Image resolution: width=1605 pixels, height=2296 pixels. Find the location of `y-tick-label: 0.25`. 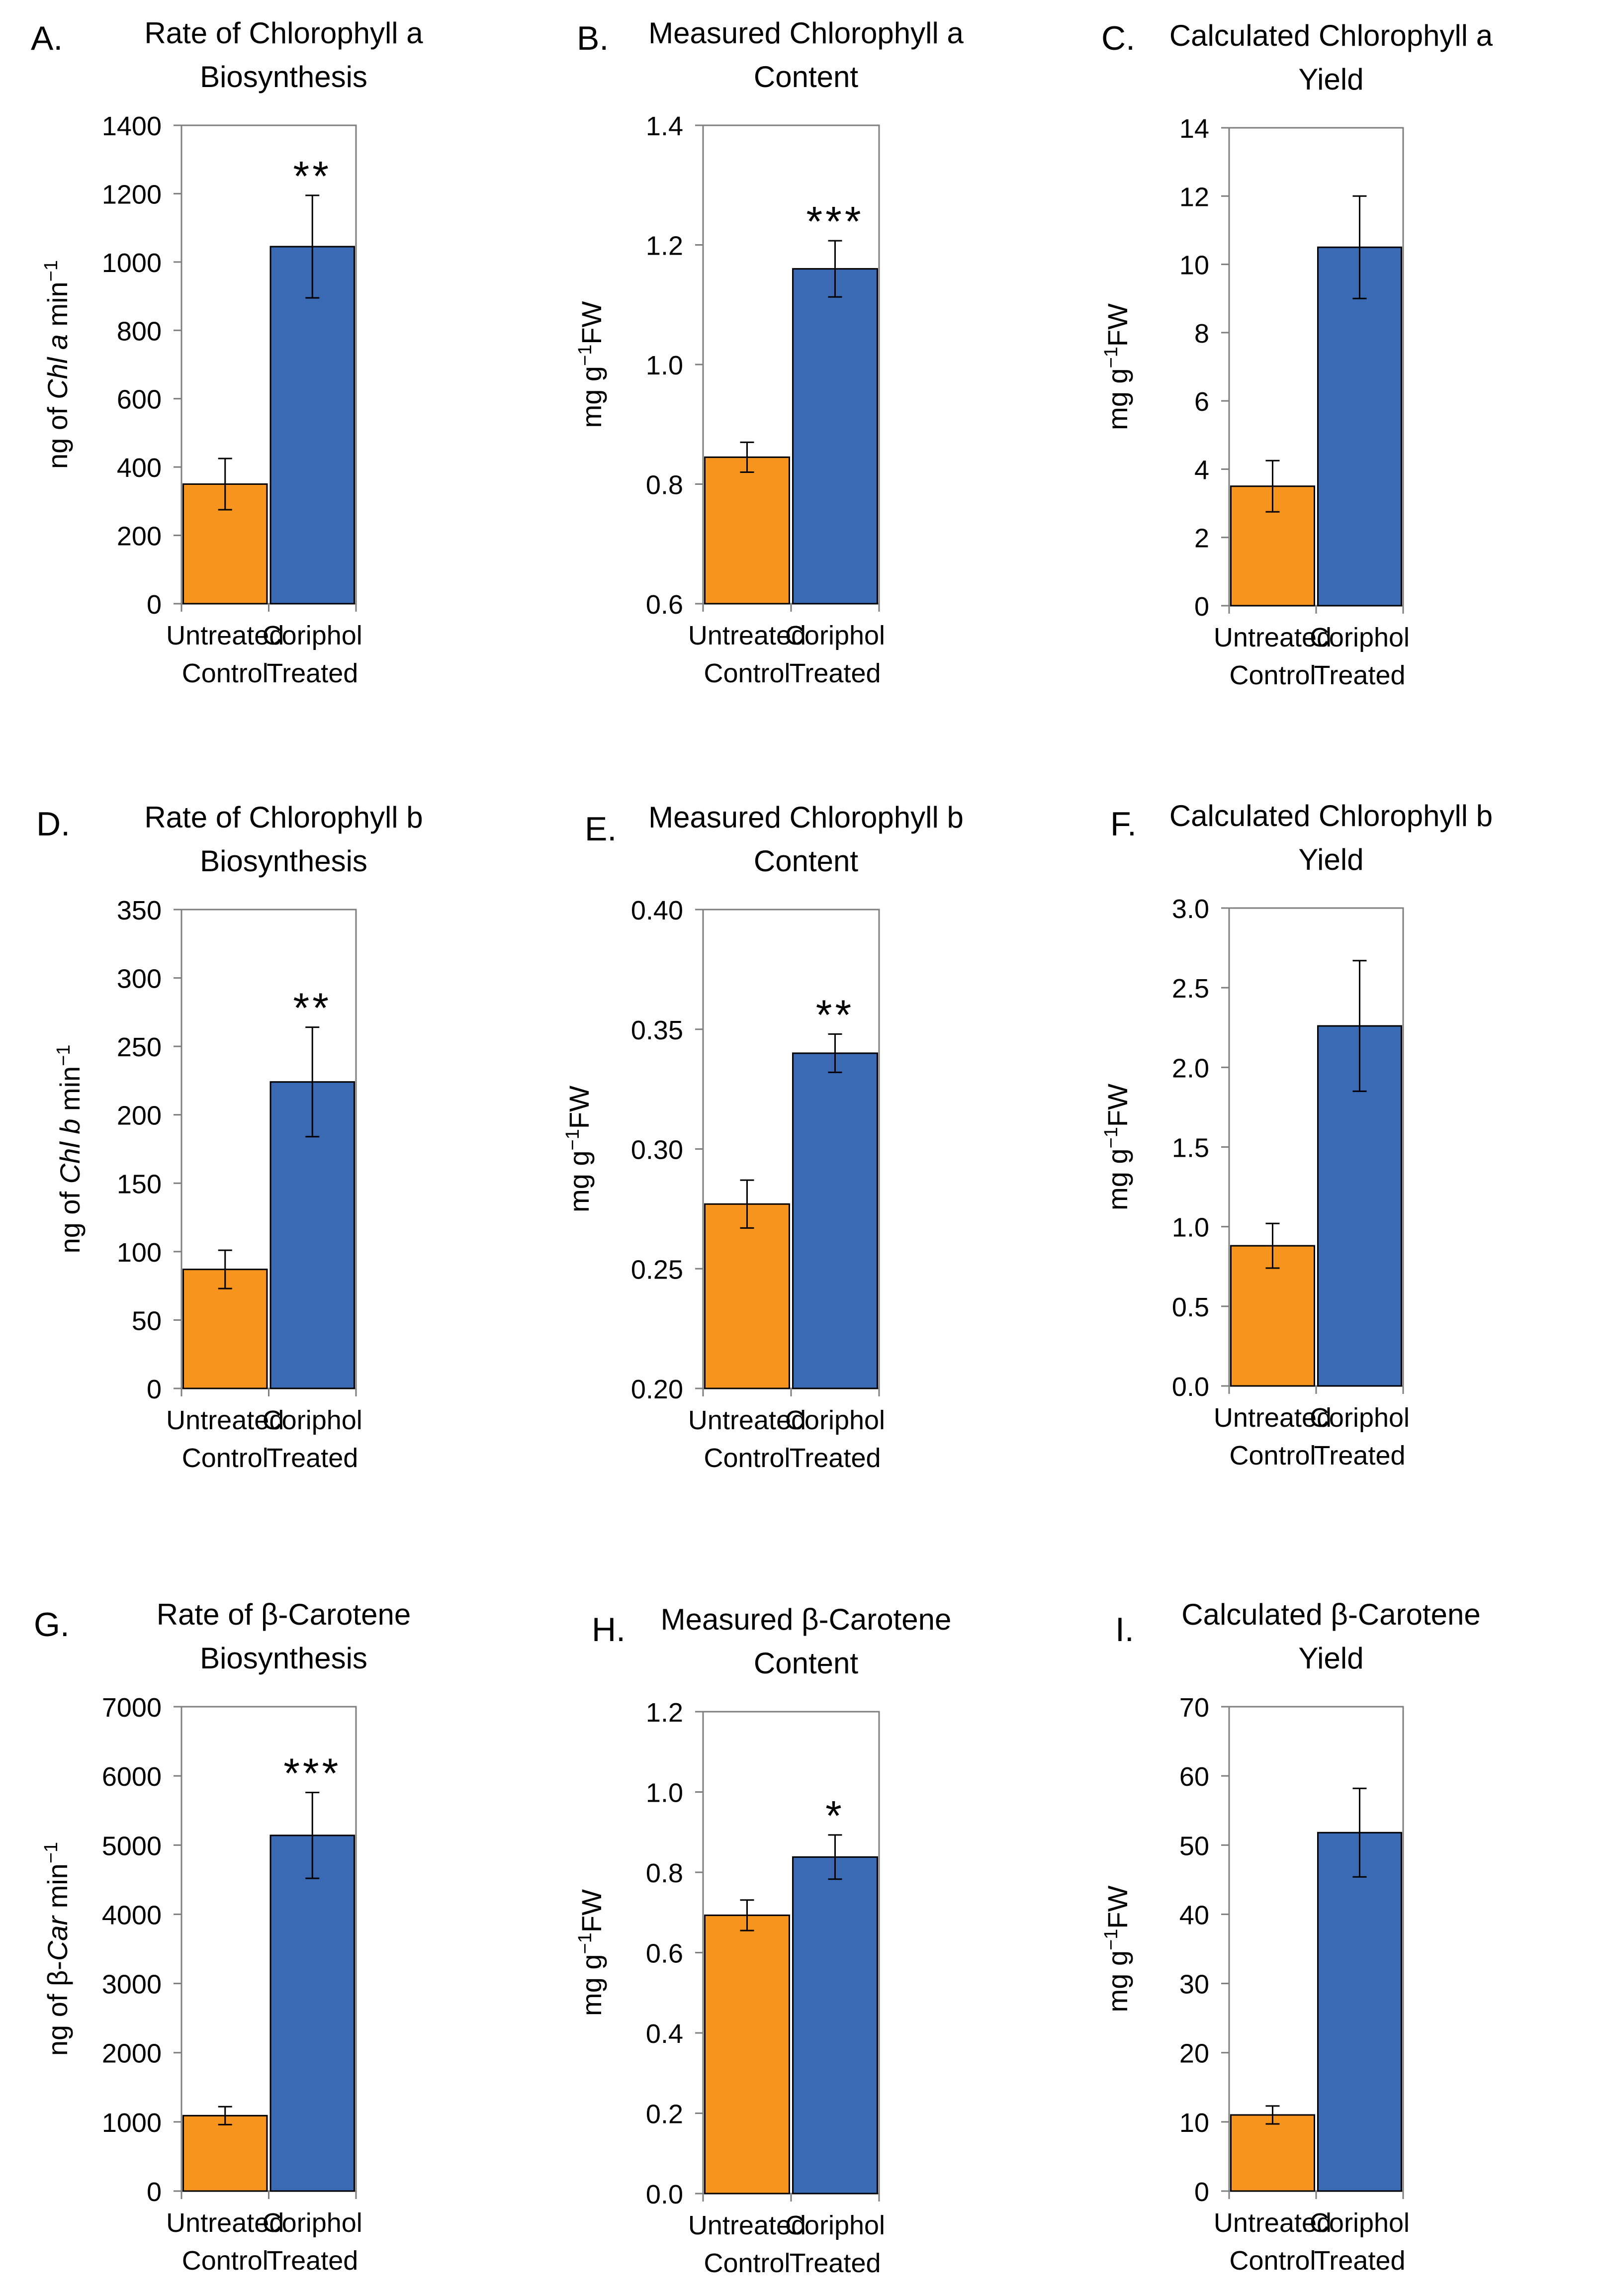

y-tick-label: 0.25 is located at coordinates (657, 1270).